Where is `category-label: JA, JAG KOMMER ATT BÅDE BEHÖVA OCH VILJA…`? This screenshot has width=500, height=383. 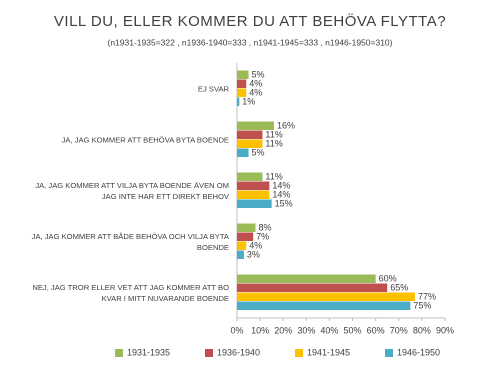 category-label: JA, JAG KOMMER ATT BÅDE BEHÖVA OCH VILJA… is located at coordinates (130, 241).